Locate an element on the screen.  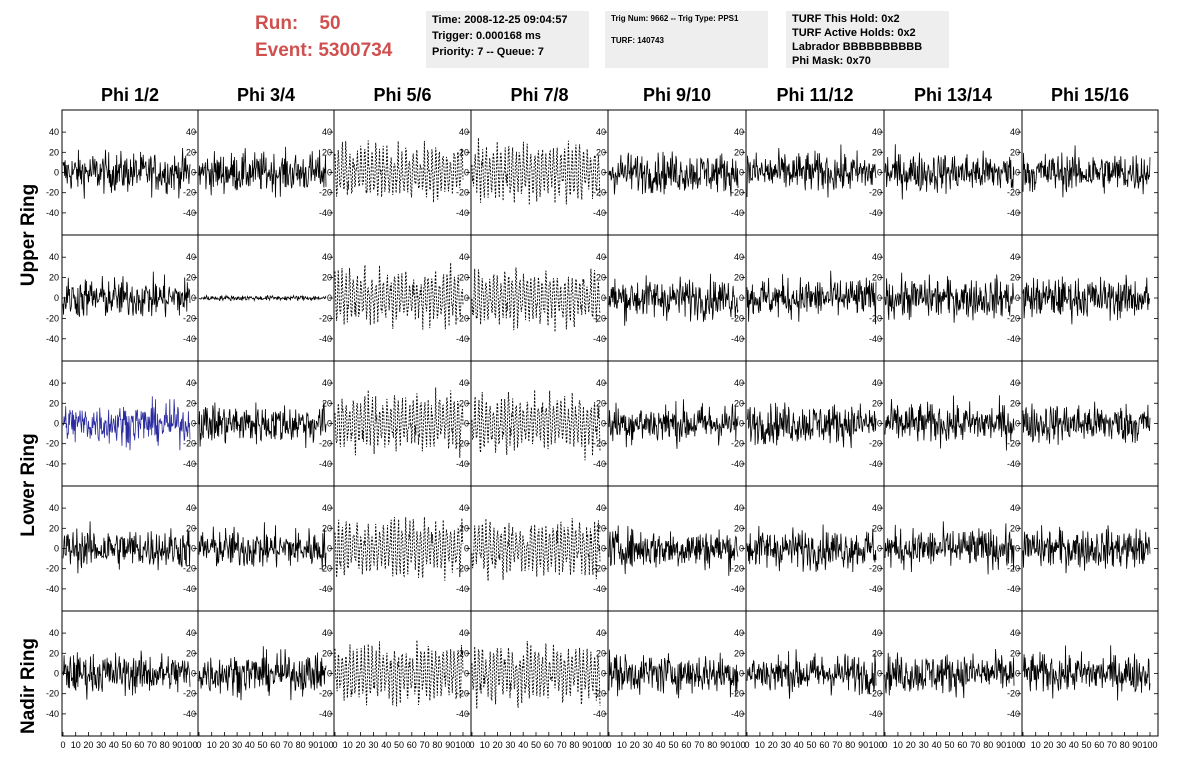
turf-hold-line: TURF This Hold: 0x2 is located at coordinates (846, 19).